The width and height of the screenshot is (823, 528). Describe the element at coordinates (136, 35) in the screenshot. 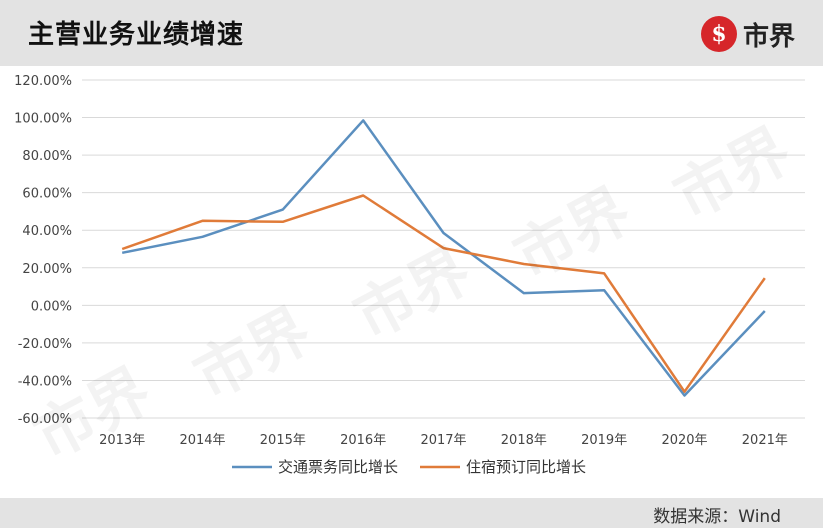

I see `chart-title: 主营业务业绩增速` at that location.